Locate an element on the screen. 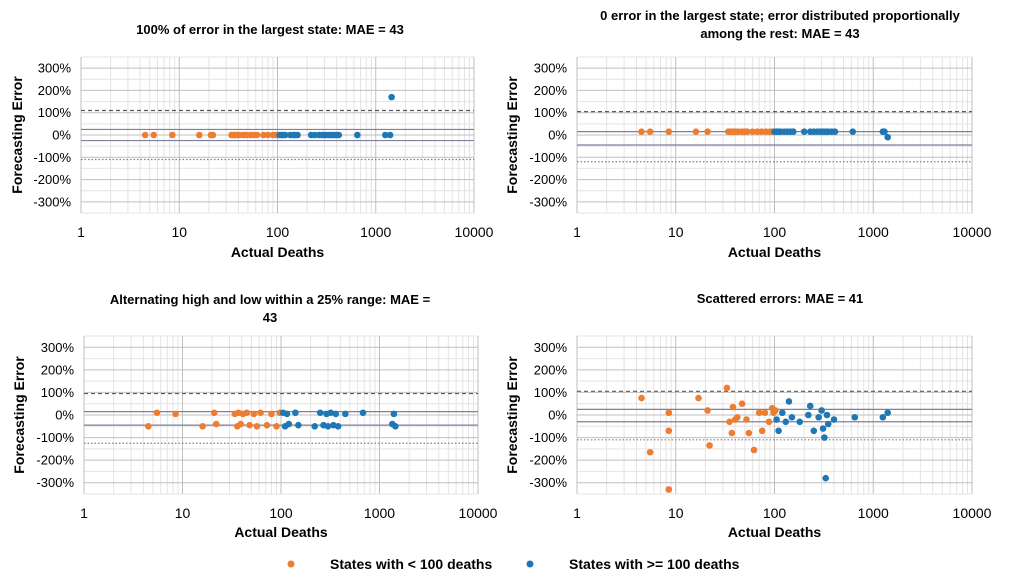 The width and height of the screenshot is (1014, 584). legend-item: States with < 100 deaths is located at coordinates (389, 564).